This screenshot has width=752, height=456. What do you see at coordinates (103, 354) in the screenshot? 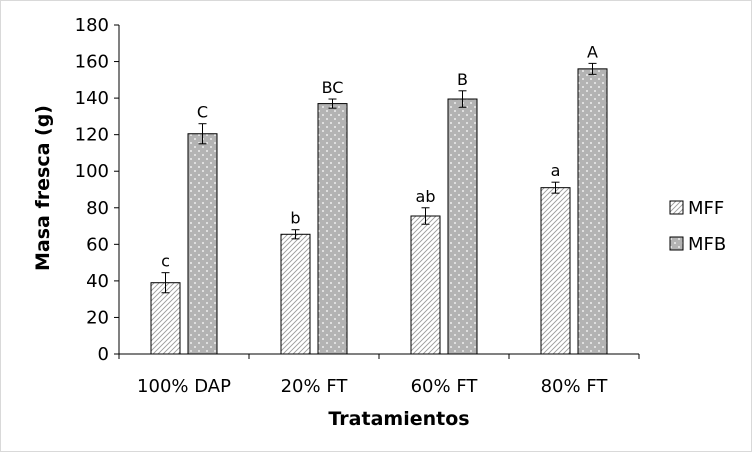
I see `y-tick-label: 0` at bounding box center [103, 354].